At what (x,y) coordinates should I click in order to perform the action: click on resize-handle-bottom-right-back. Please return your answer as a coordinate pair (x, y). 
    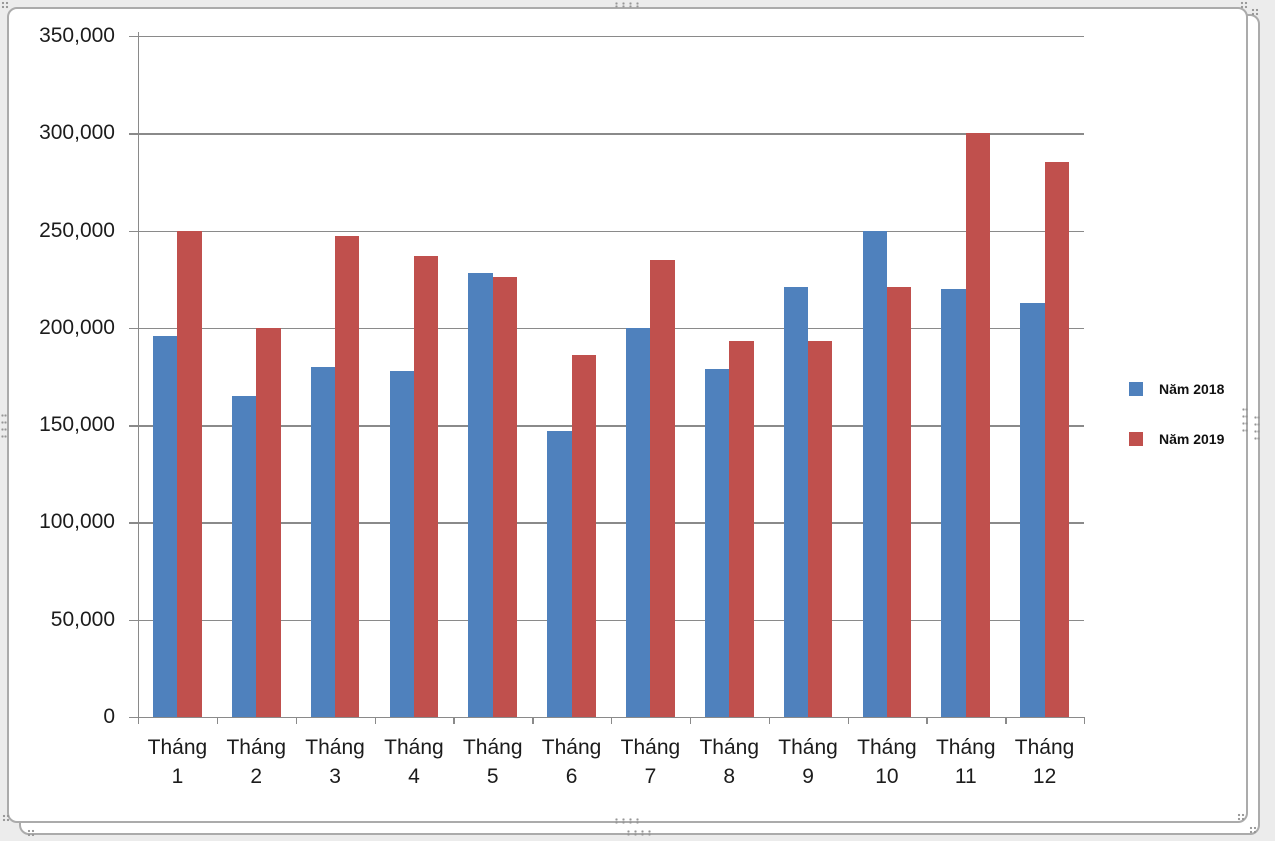
    Looking at the image, I should click on (1253, 830).